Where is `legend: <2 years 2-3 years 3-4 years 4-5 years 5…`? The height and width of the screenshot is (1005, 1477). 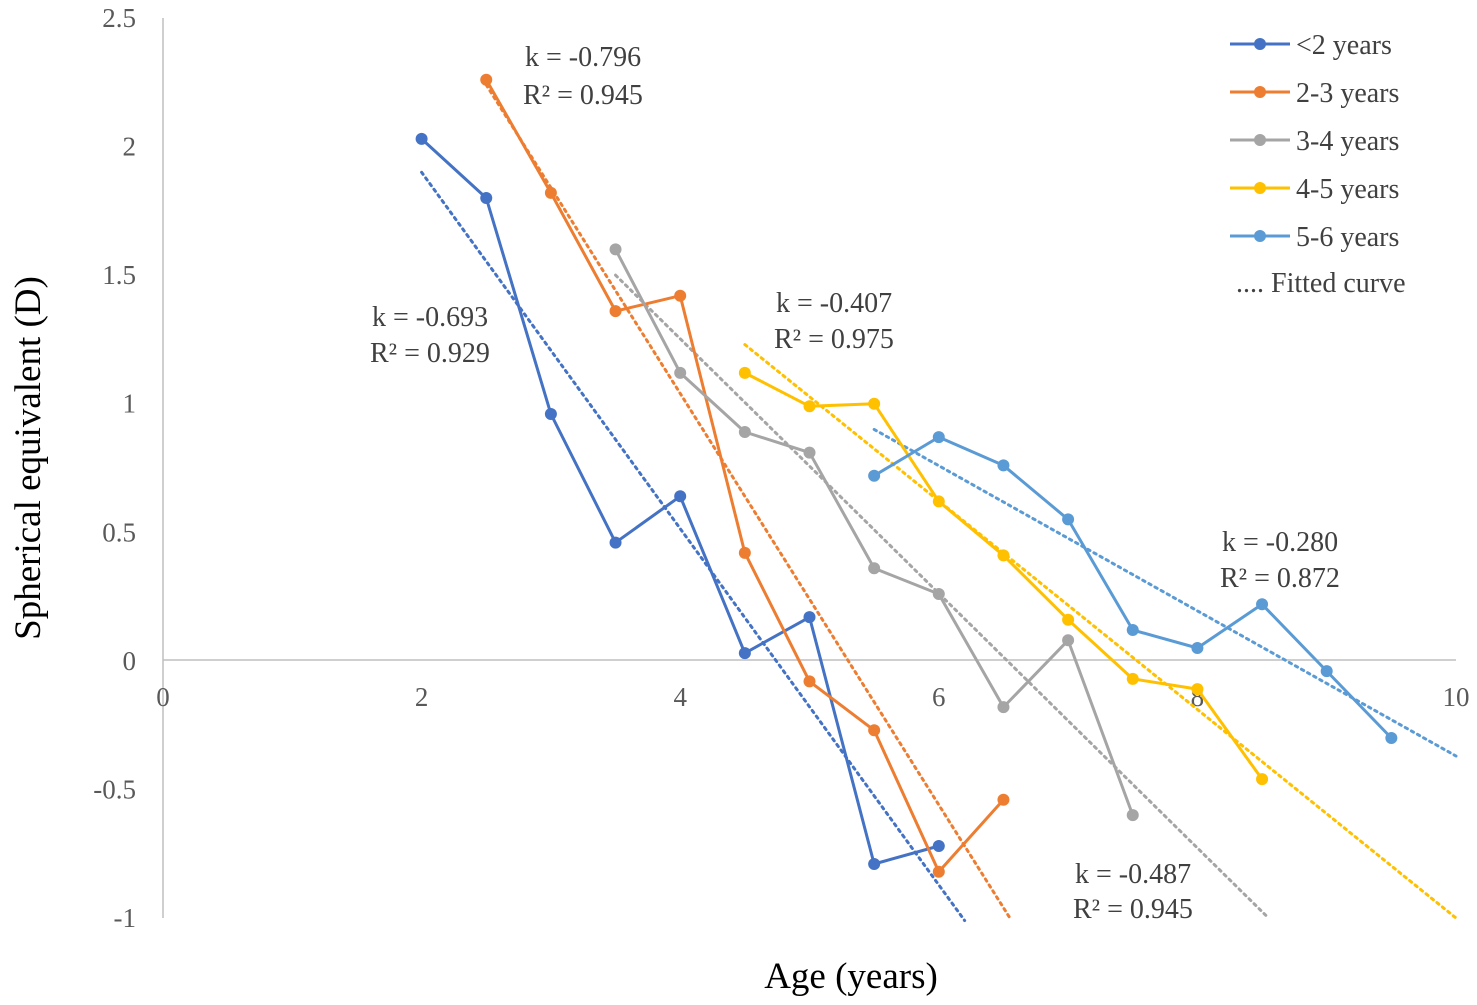 legend: <2 years 2-3 years 3-4 years 4-5 years 5… is located at coordinates (1318, 164).